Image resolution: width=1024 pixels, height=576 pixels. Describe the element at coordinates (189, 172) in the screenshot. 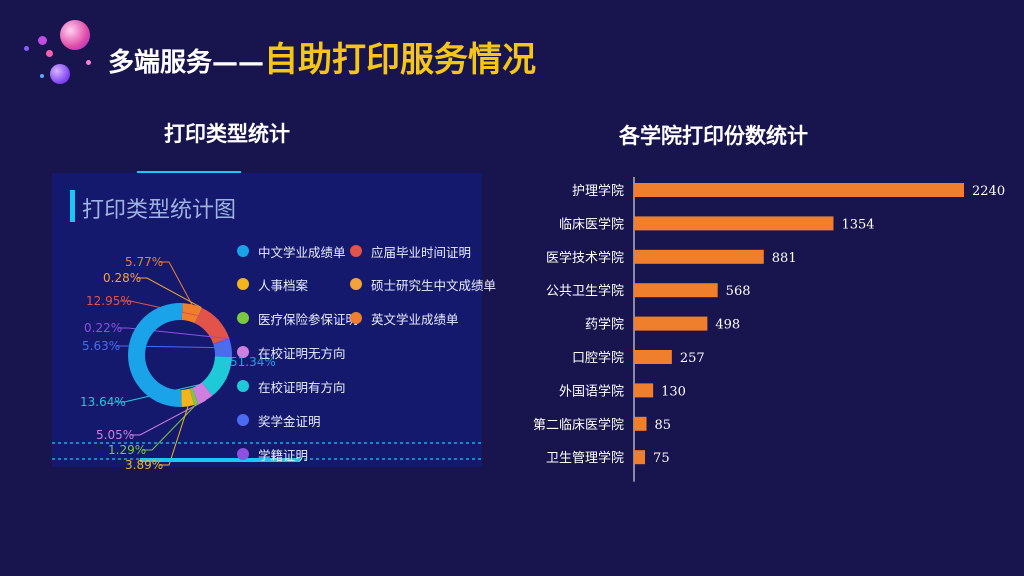

I see `left-section-underline` at that location.